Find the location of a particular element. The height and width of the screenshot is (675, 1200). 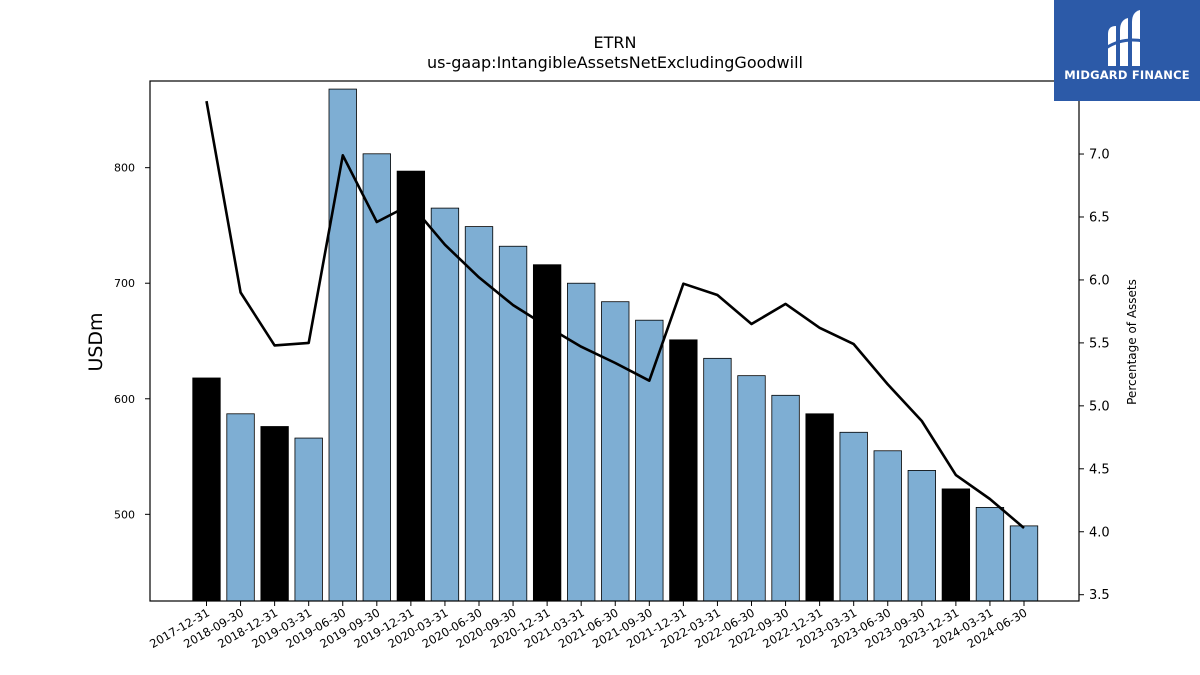

y2-tick-label: 6.5 is located at coordinates (1099, 217).